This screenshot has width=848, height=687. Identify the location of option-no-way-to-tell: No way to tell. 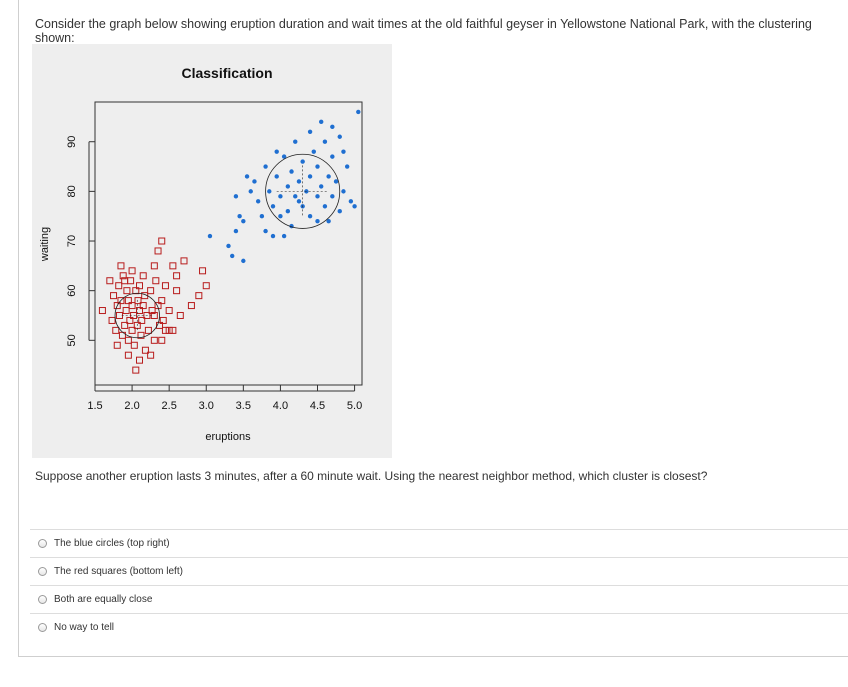
(439, 627).